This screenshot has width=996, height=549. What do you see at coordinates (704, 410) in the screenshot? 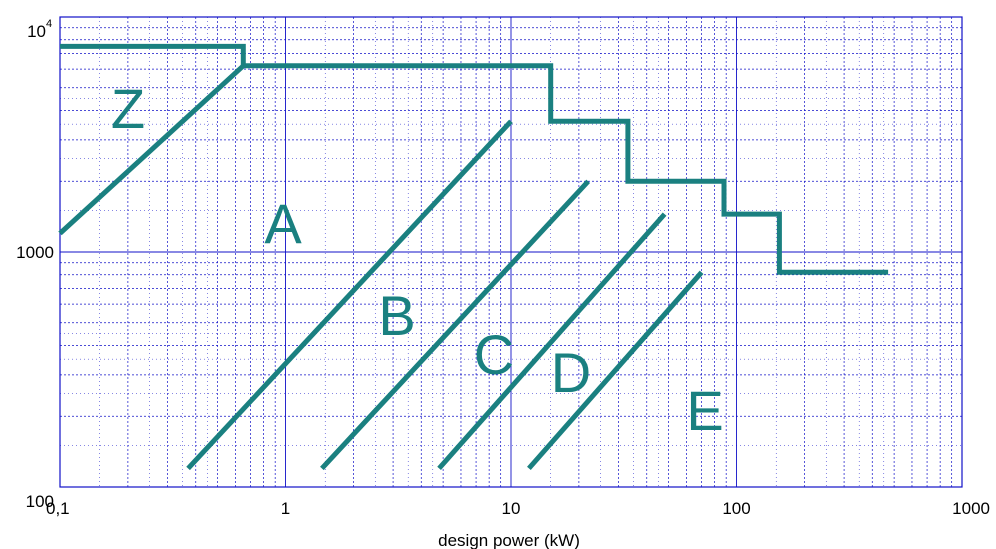
I see `region-label-e: E` at bounding box center [704, 410].